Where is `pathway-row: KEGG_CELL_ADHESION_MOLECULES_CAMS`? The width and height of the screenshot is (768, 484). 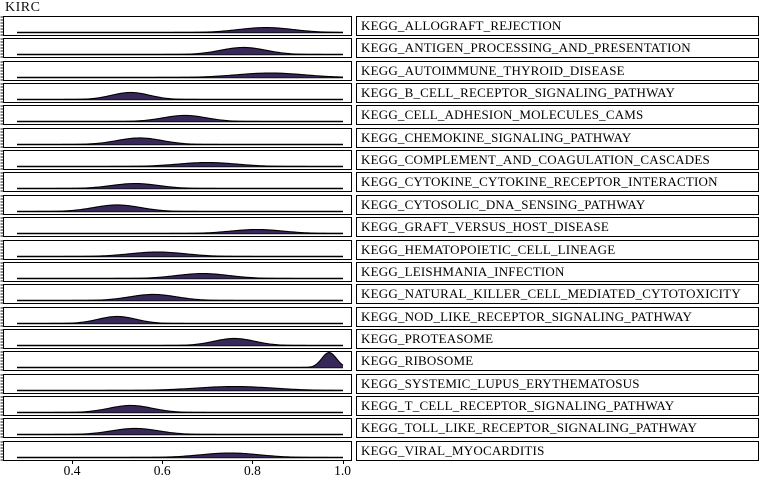
pathway-row: KEGG_CELL_ADHESION_MOLECULES_CAMS is located at coordinates (384, 115).